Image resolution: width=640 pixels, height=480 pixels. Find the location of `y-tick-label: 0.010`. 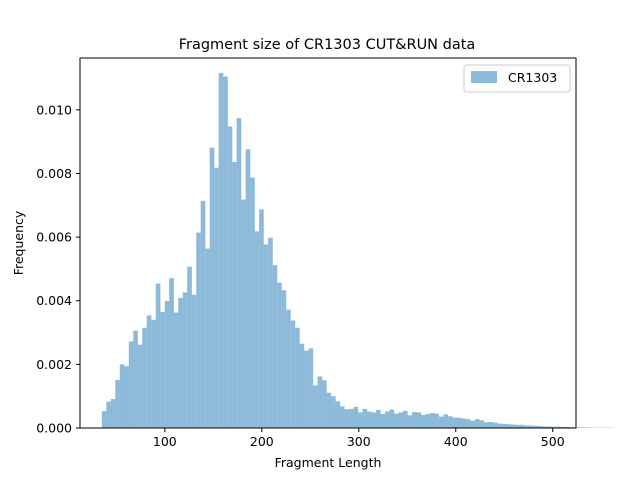

y-tick-label: 0.010 is located at coordinates (54, 109).